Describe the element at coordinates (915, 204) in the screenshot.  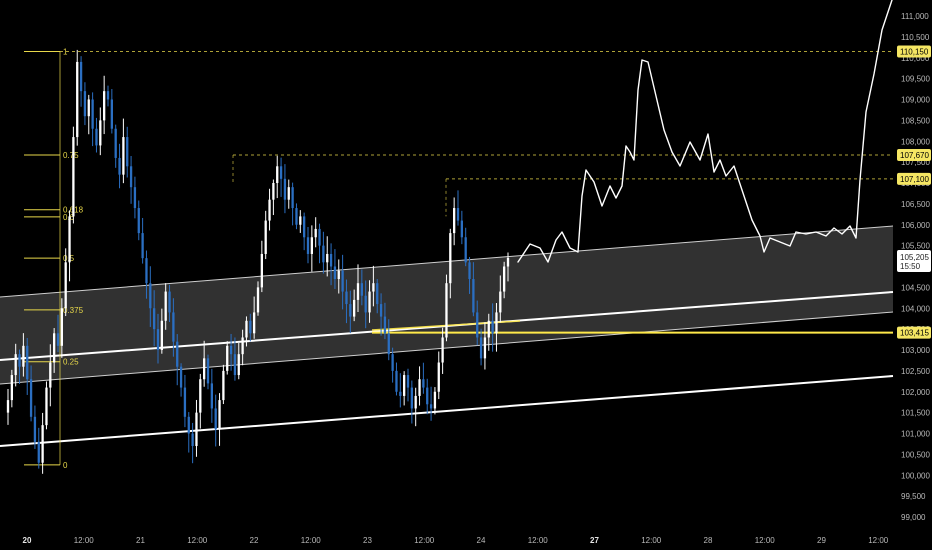
I see `price-axis-tick-label: 106,500` at that location.